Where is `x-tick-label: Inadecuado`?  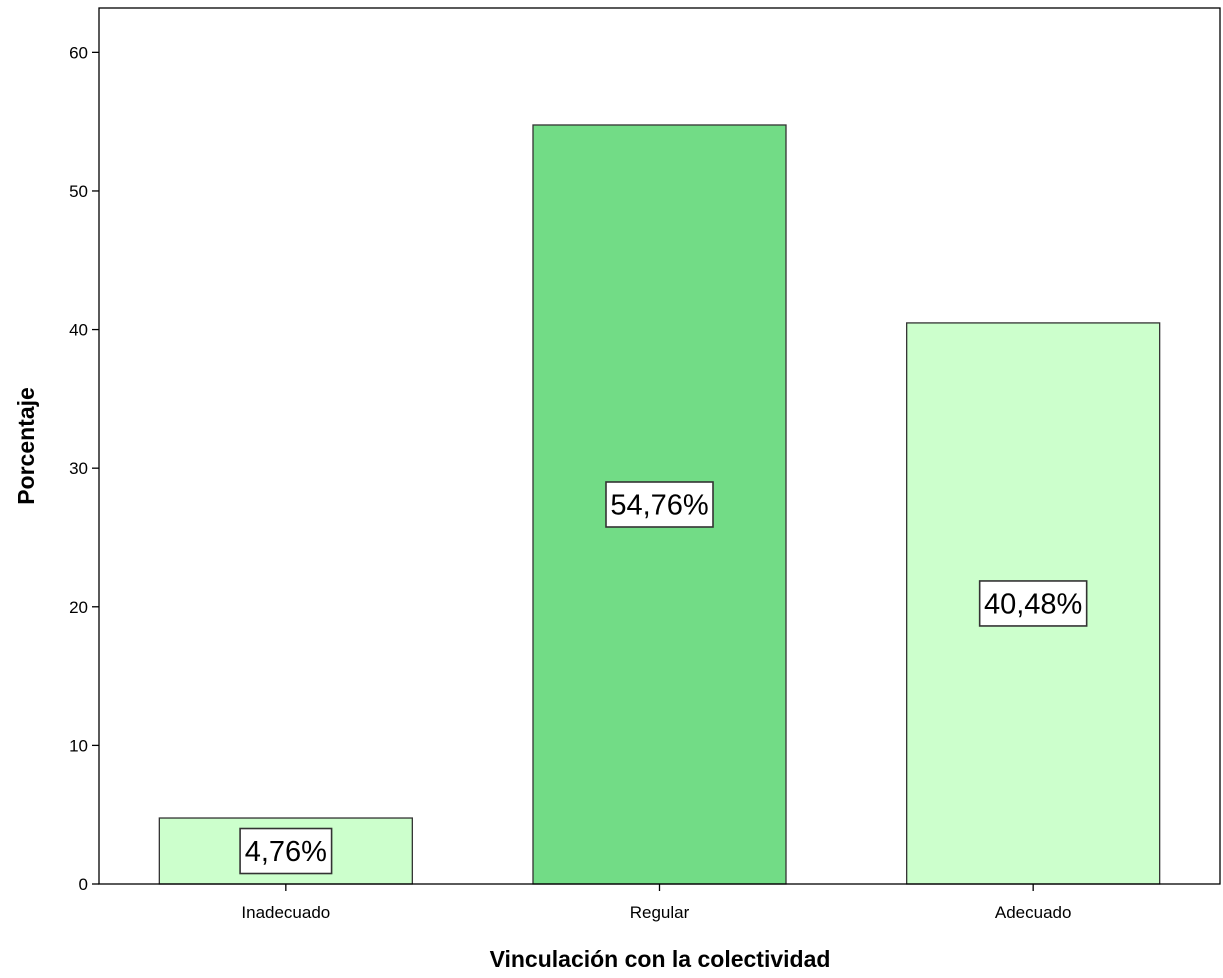
x-tick-label: Inadecuado is located at coordinates (285, 912).